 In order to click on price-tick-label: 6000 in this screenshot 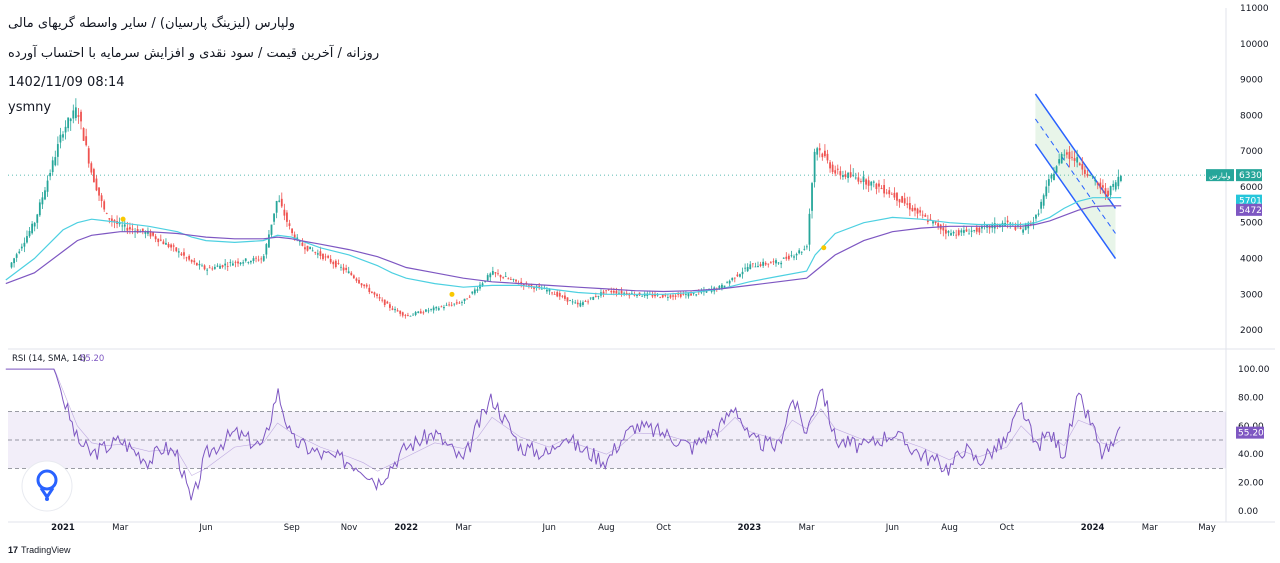, I will do `click(1251, 188)`.